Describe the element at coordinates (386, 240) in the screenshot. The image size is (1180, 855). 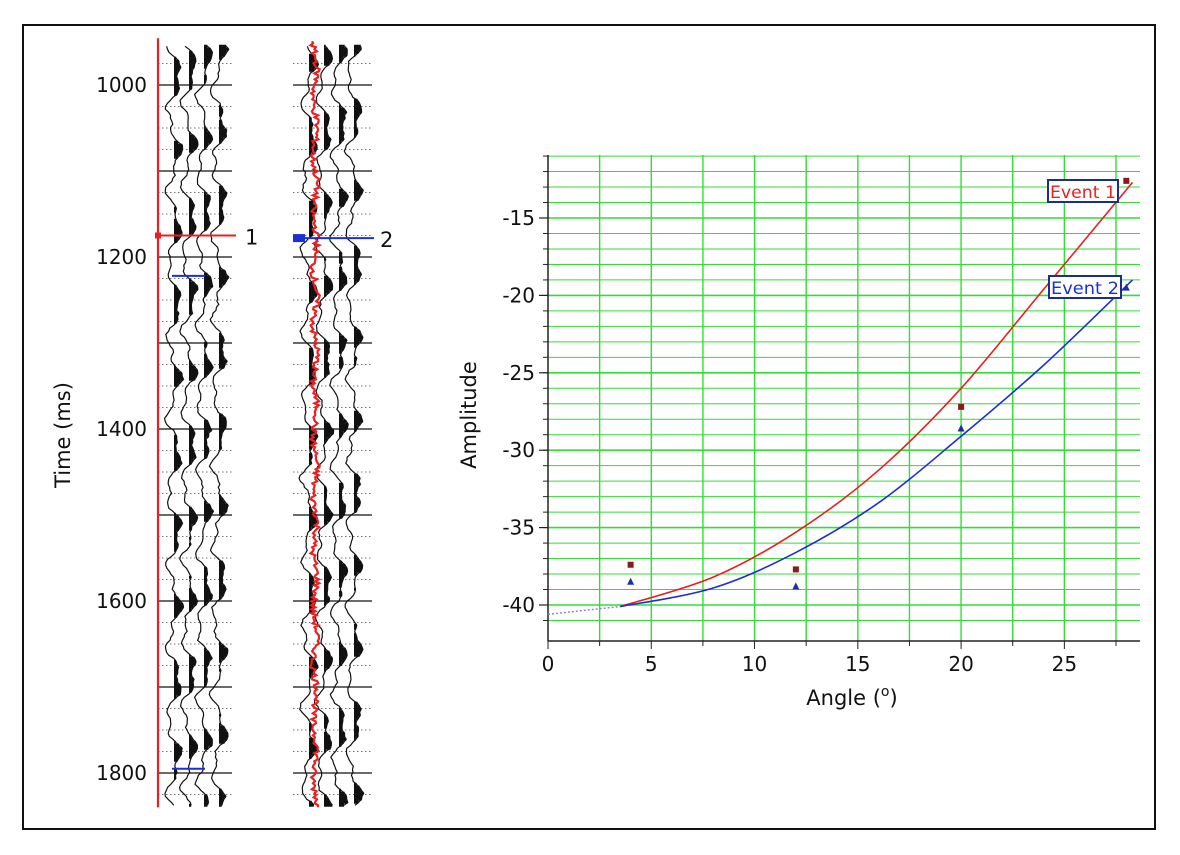
I see `event-marker-label-2: 2` at that location.